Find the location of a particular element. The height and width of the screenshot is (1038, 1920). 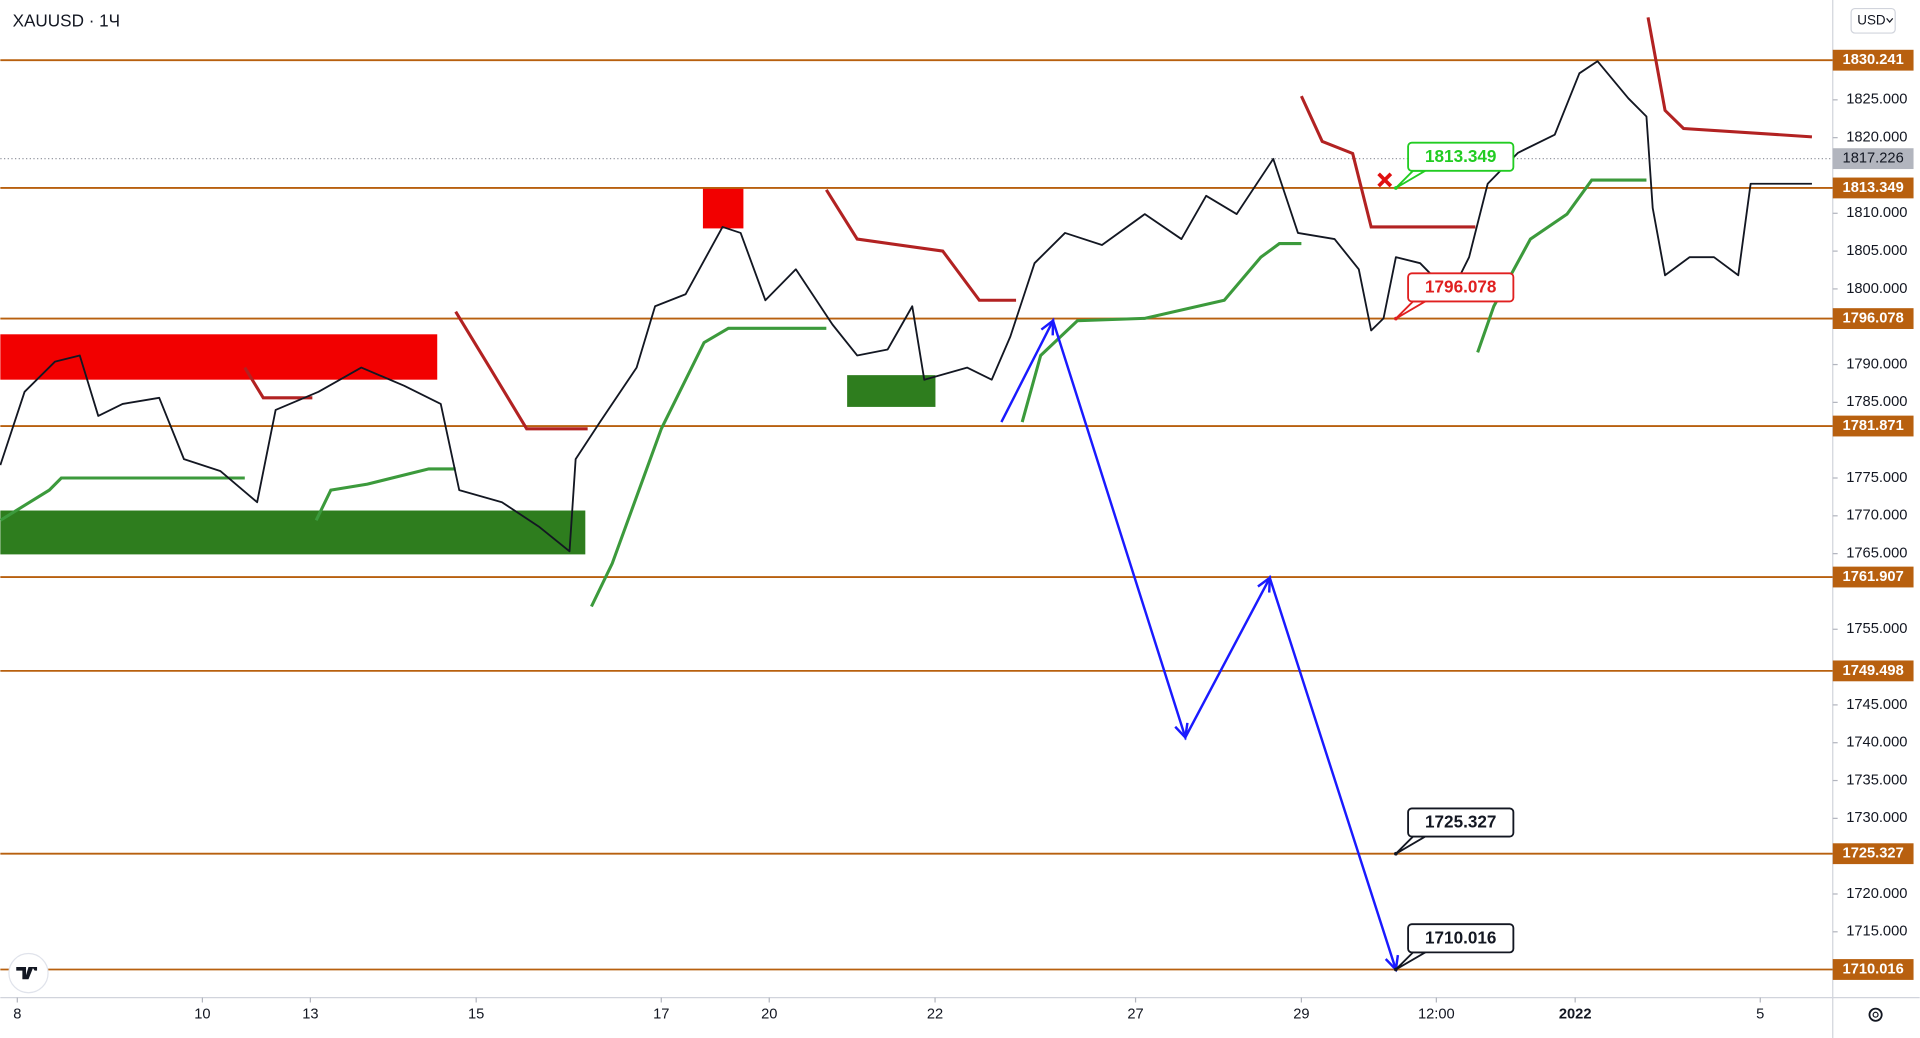

settings-gear is located at coordinates (1875, 1014).